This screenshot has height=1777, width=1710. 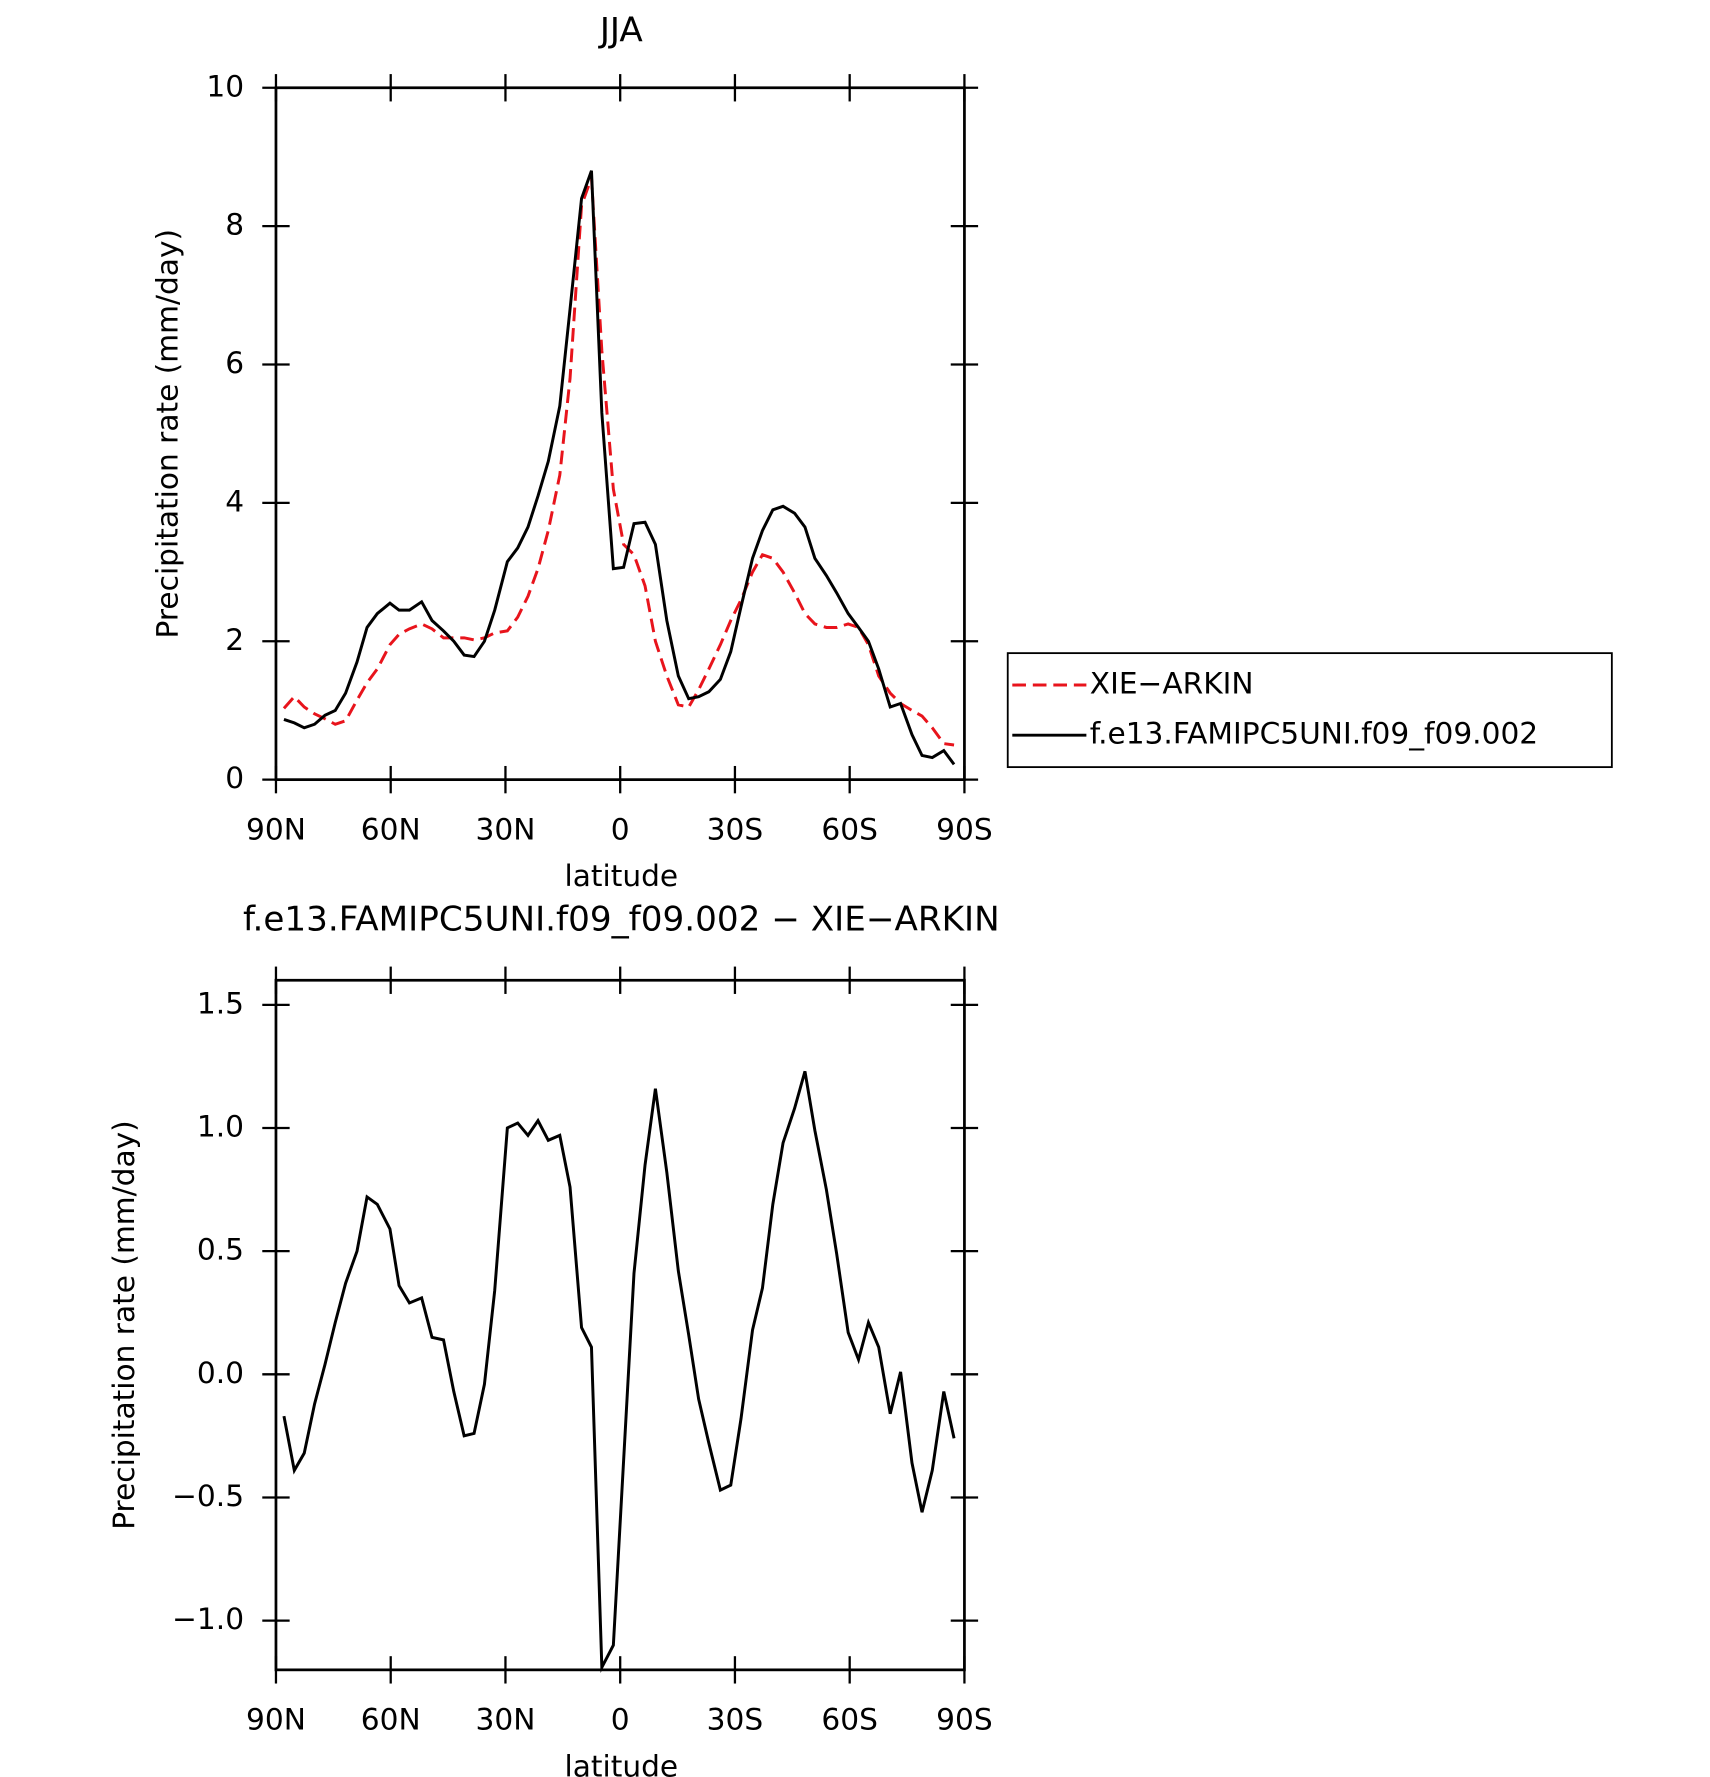 What do you see at coordinates (220, 1126) in the screenshot?
I see `y-tick-label: 1.0` at bounding box center [220, 1126].